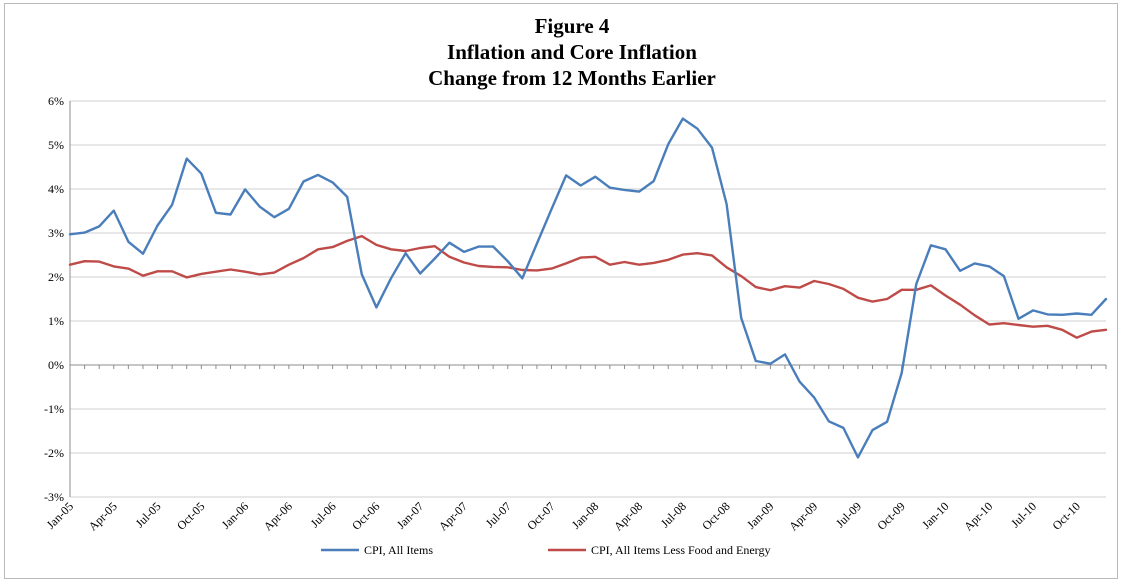  Describe the element at coordinates (56, 321) in the screenshot. I see `y-tick-label: 1%` at that location.